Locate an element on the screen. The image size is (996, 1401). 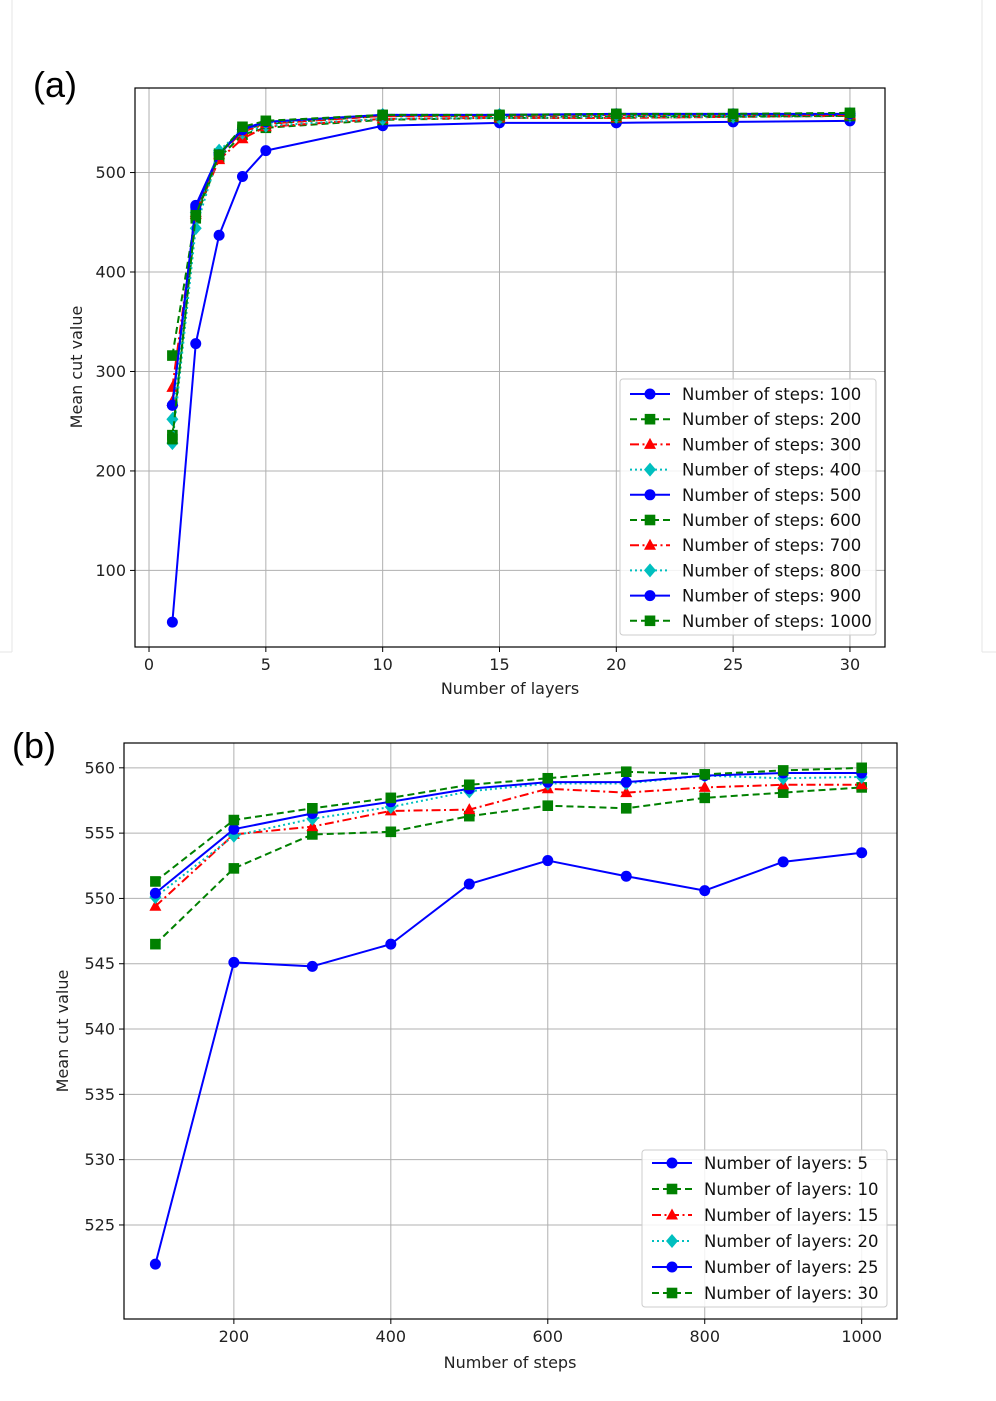
legend-entry-b: Number of layers: 15 is located at coordinates (765, 1215).